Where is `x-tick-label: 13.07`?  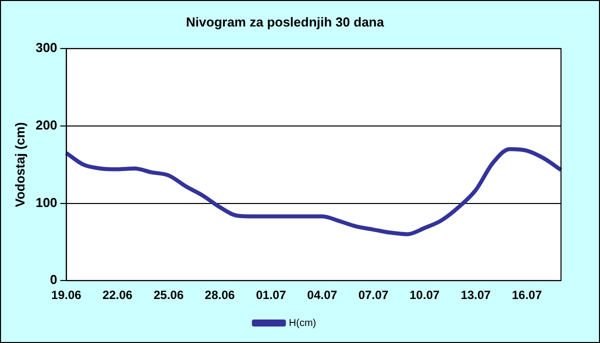 x-tick-label: 13.07 is located at coordinates (476, 295).